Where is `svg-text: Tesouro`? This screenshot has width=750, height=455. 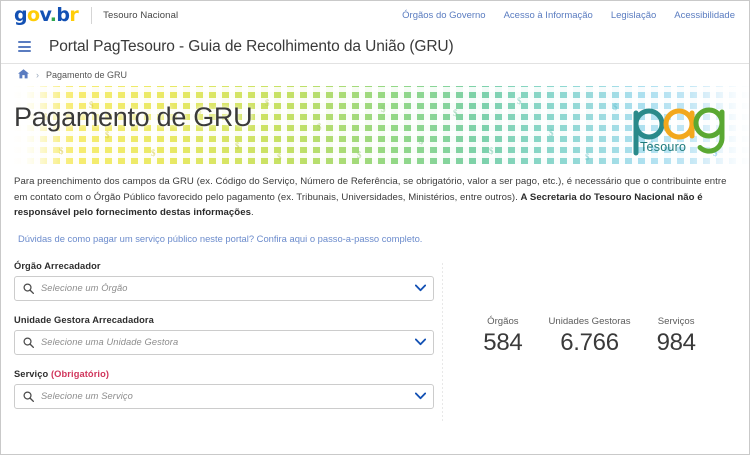
svg-text: Tesouro is located at coordinates (663, 147).